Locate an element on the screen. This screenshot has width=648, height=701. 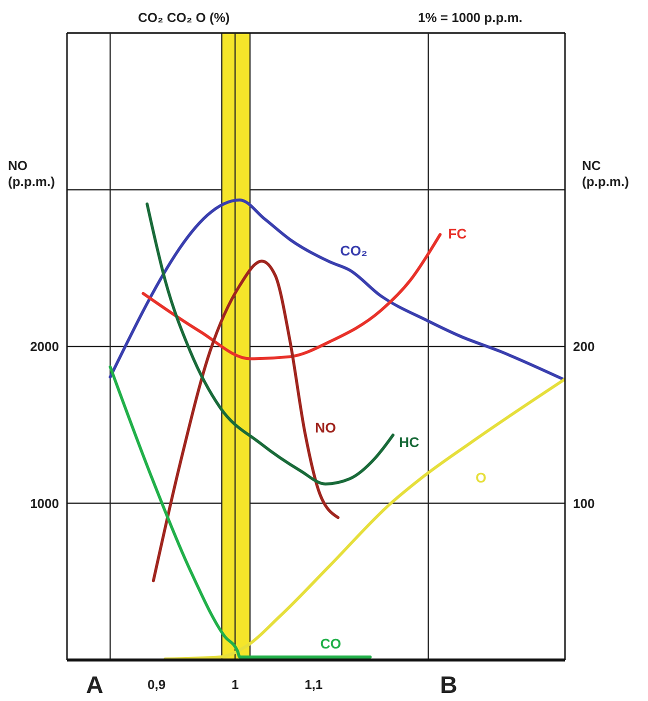
y-tick-label: 2000 is located at coordinates (44, 346).